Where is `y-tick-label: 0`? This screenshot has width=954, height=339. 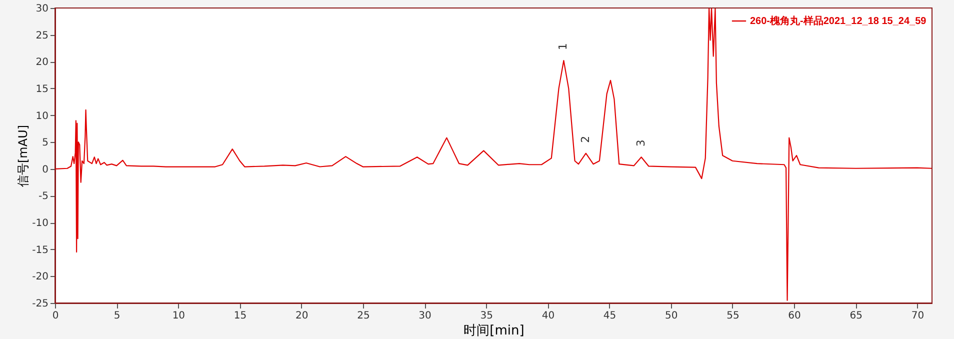 y-tick-label: 0 is located at coordinates (45, 170).